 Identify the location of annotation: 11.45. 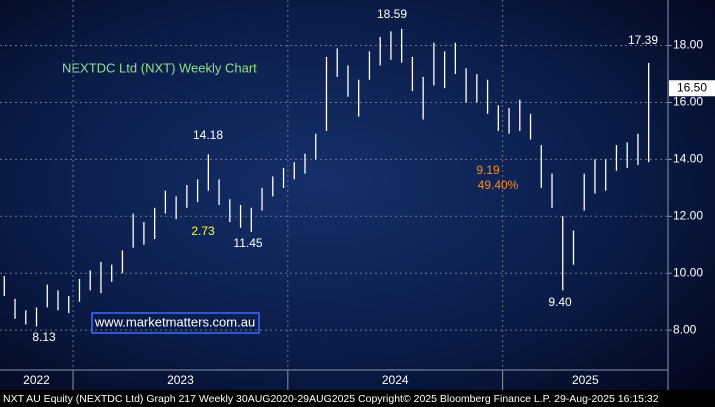
(247, 243).